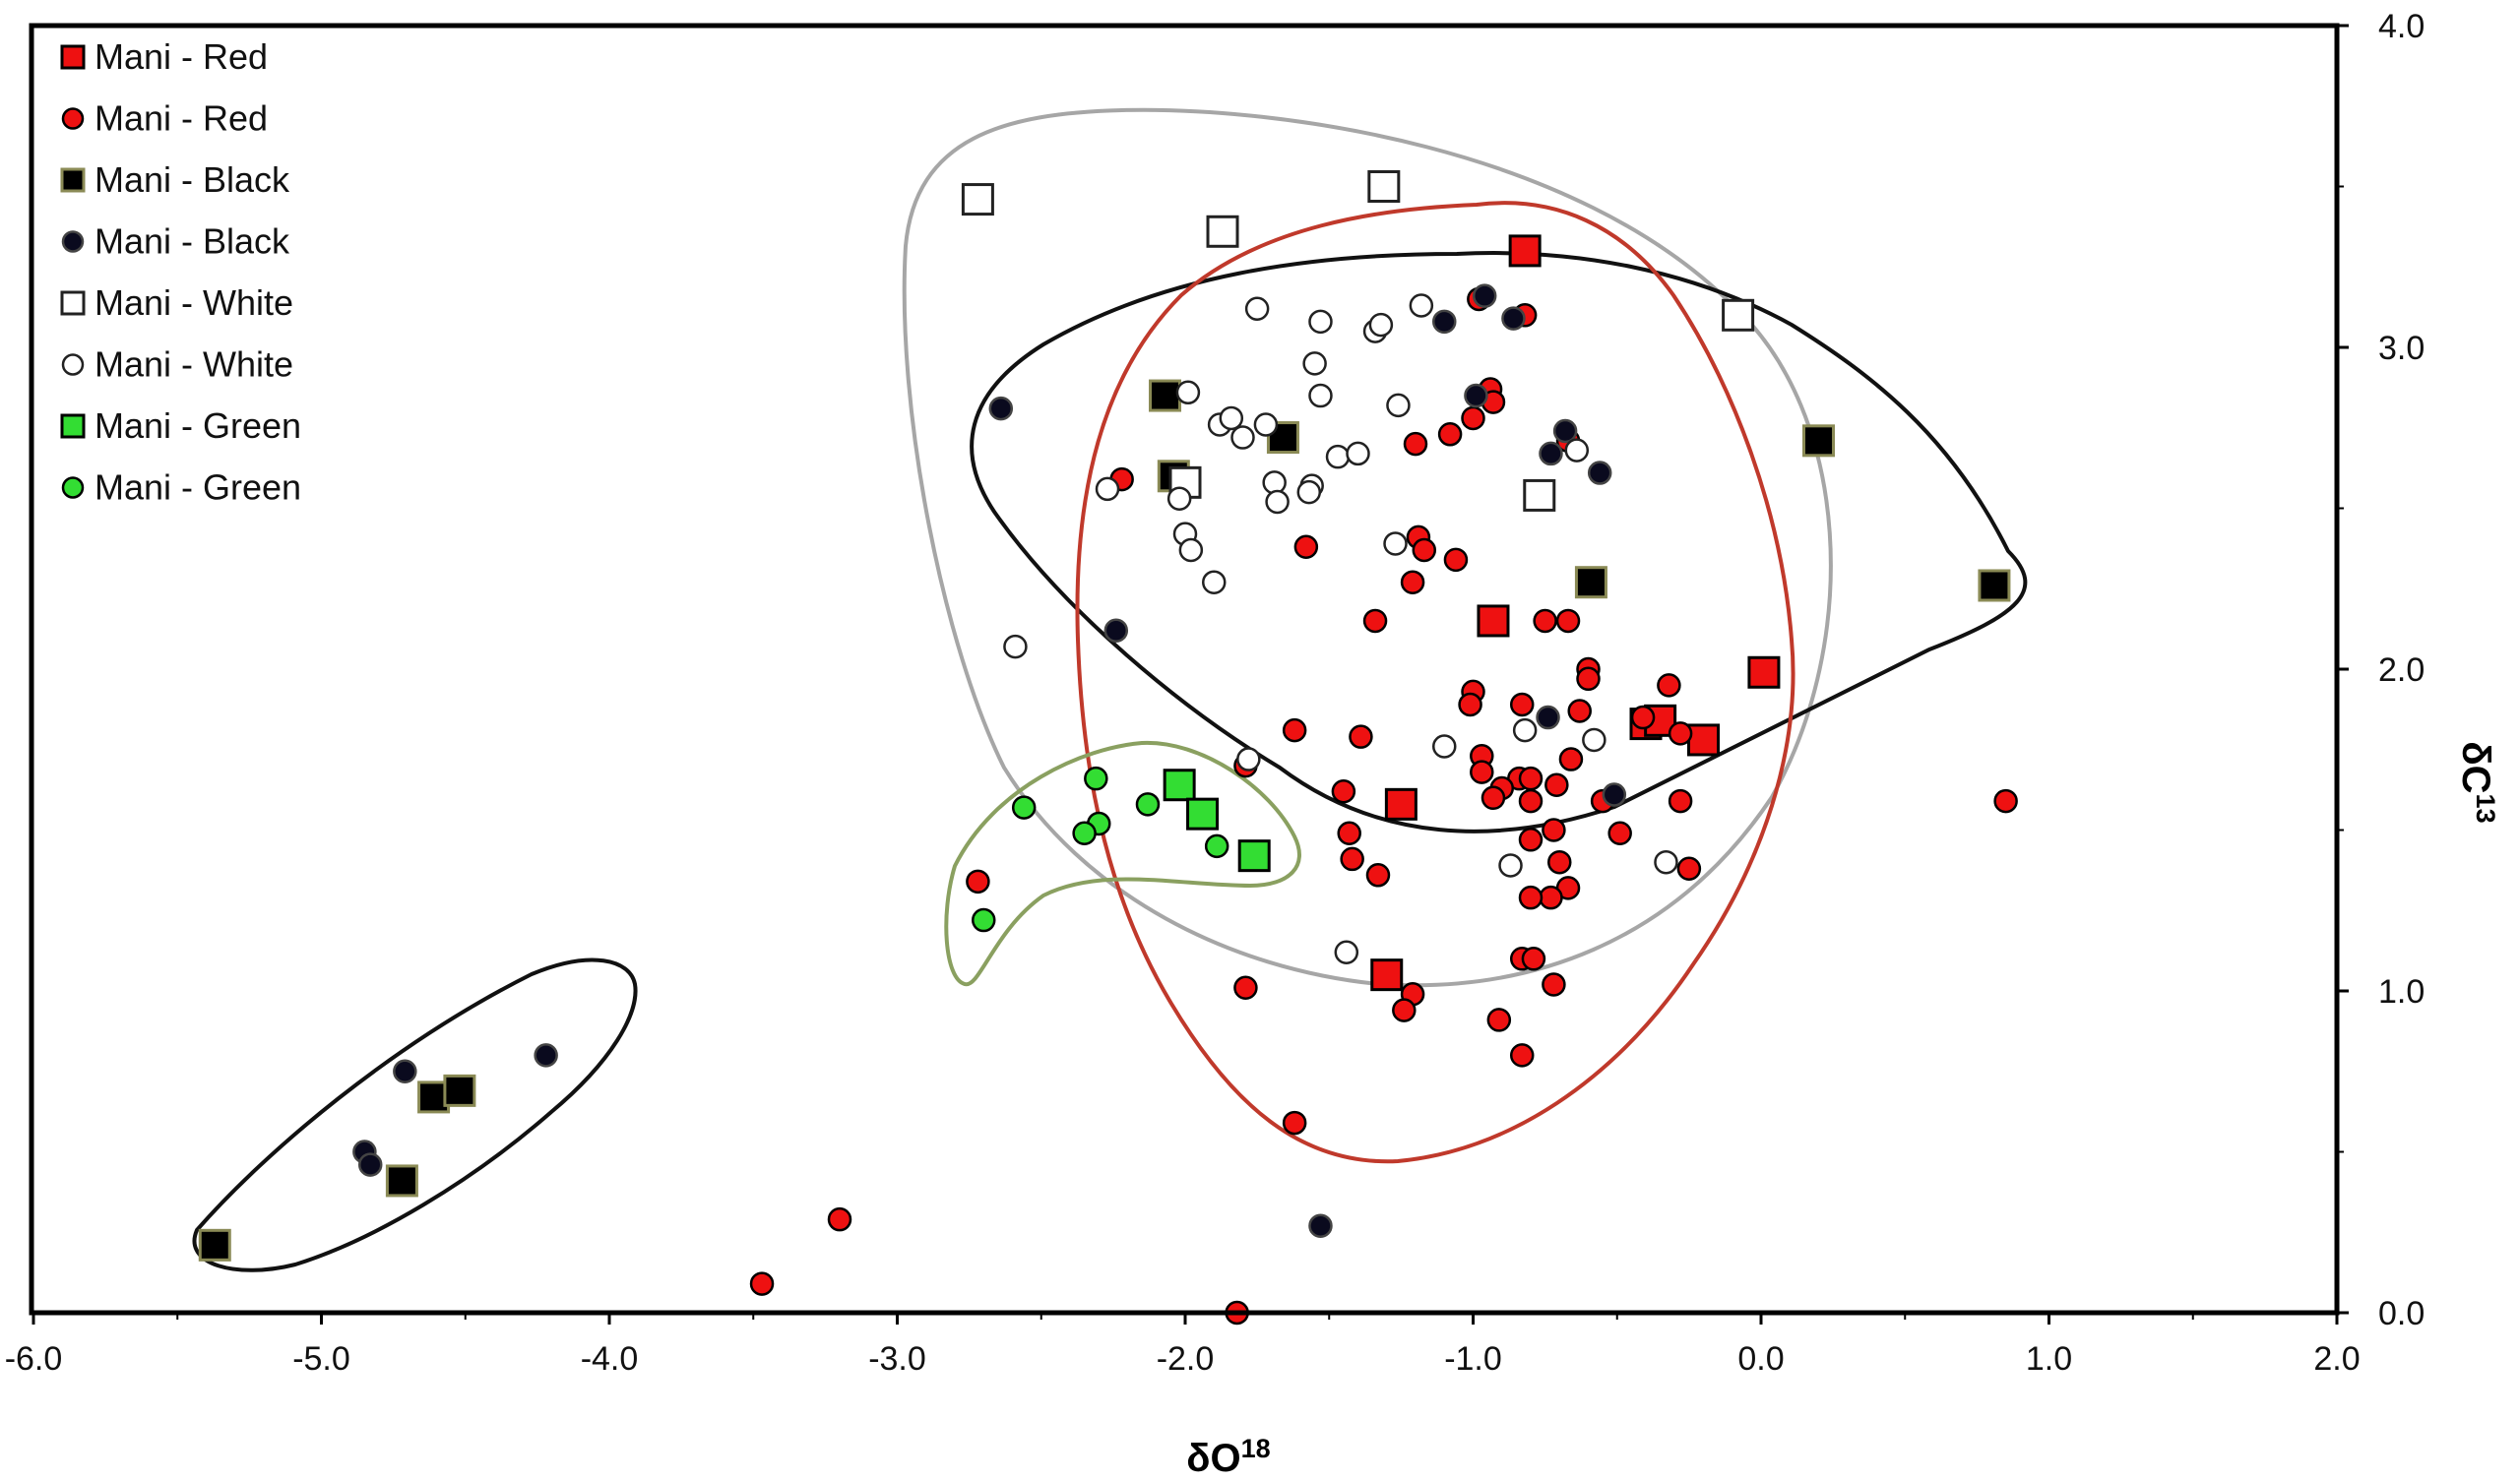 The height and width of the screenshot is (1481, 2520). I want to click on x-axis-label: δO18, so click(1228, 1457).